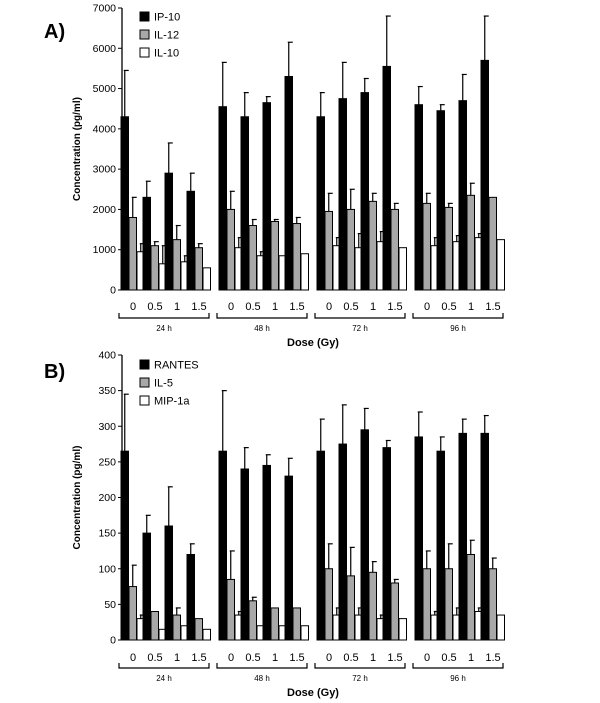 The image size is (600, 703). What do you see at coordinates (105, 9) in the screenshot?
I see `y-tick-label: 7000` at bounding box center [105, 9].